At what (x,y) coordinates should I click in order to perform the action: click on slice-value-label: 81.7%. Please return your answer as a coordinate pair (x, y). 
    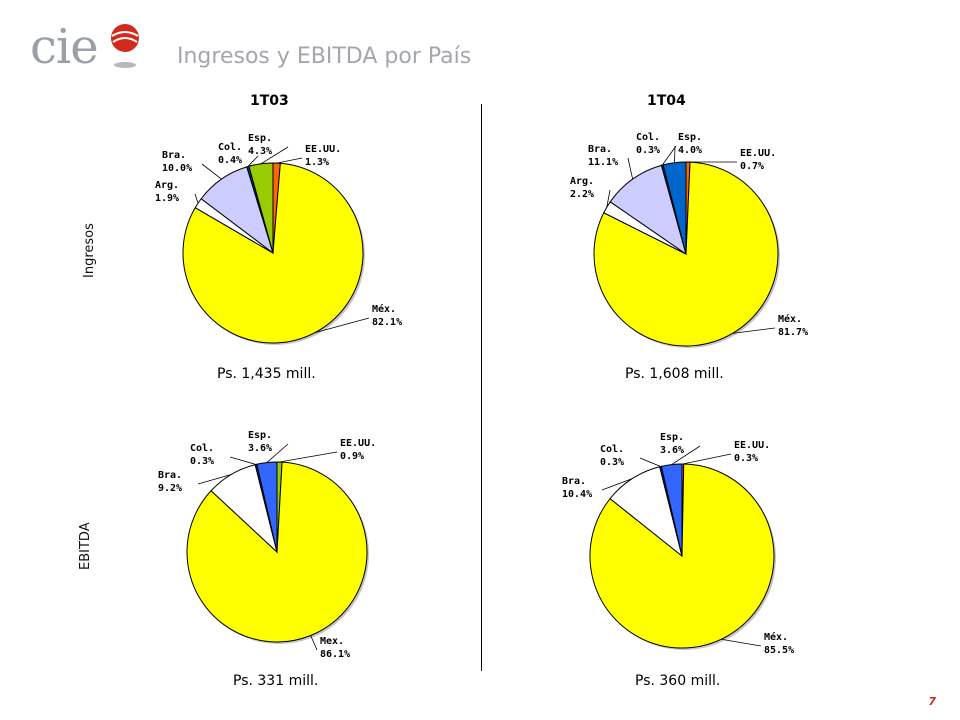
    Looking at the image, I should click on (793, 332).